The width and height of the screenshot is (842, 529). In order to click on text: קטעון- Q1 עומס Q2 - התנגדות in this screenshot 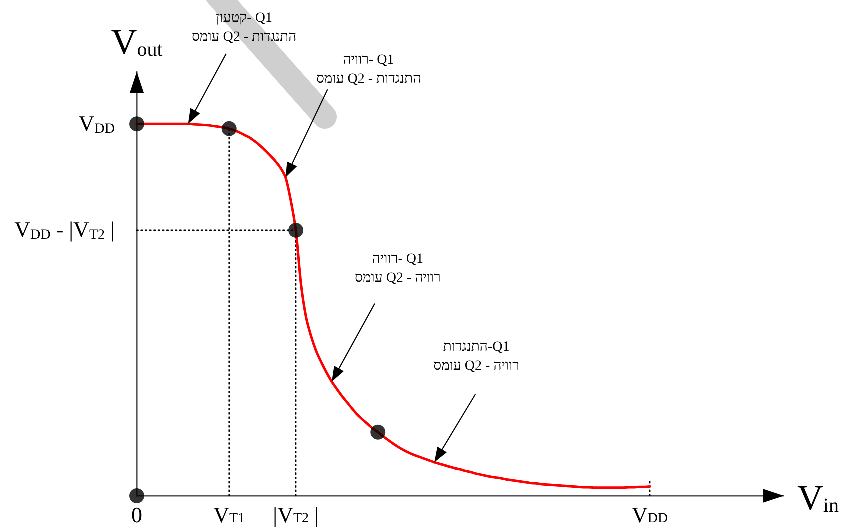, I will do `click(244, 29)`.